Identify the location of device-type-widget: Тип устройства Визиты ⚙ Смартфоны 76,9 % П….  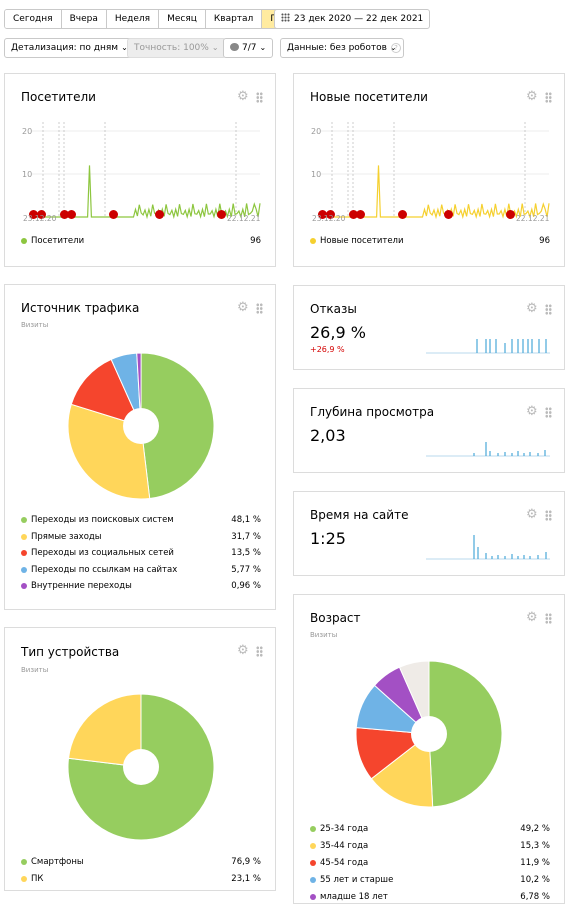
(140, 759).